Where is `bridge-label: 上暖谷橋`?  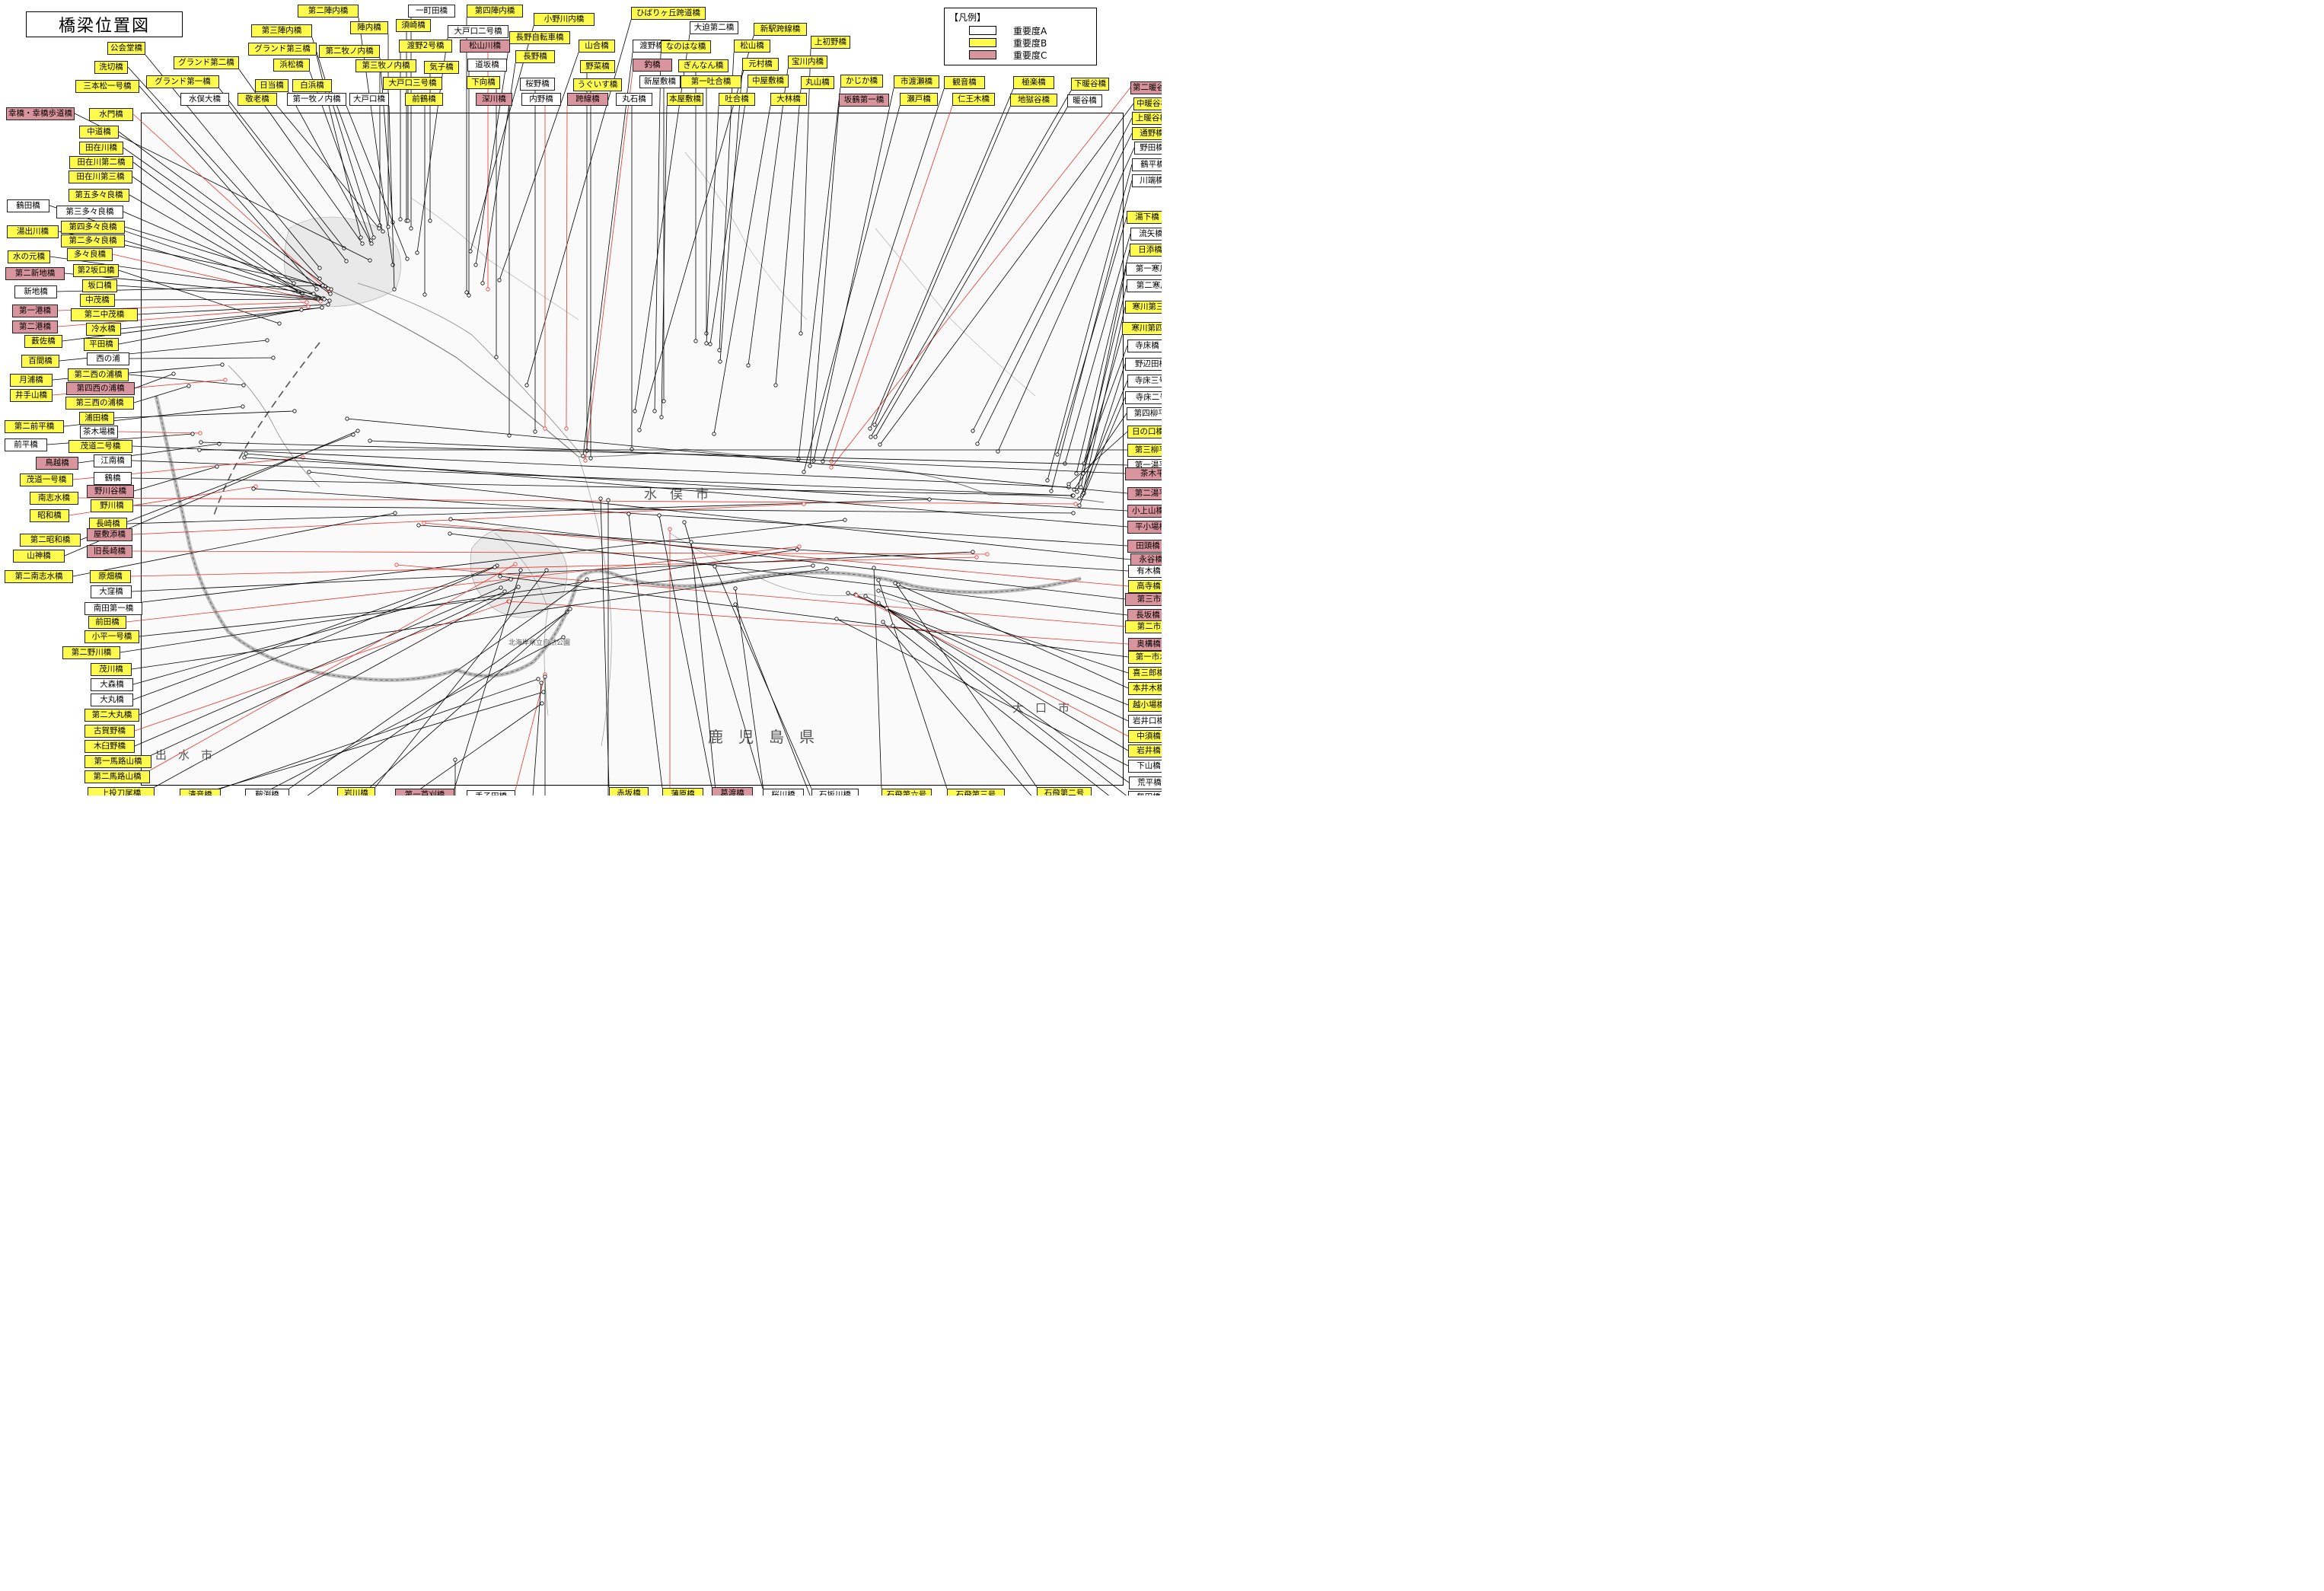 bridge-label: 上暖谷橋 is located at coordinates (1147, 118).